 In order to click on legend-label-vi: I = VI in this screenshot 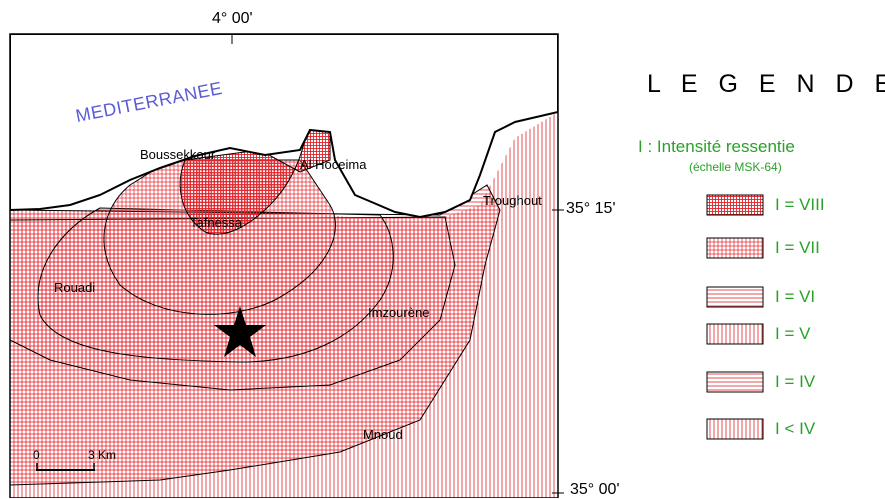, I will do `click(795, 296)`.